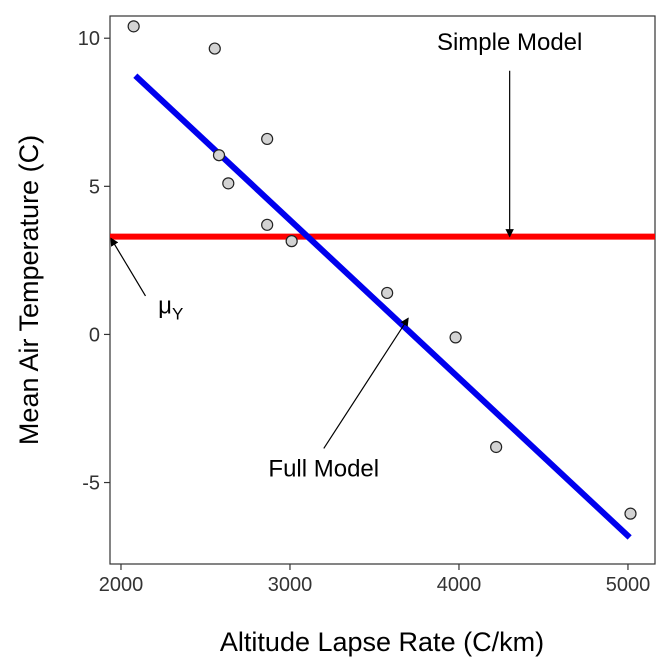 Image resolution: width=672 pixels, height=672 pixels. Describe the element at coordinates (628, 585) in the screenshot. I see `x-tick-label: 5000` at that location.